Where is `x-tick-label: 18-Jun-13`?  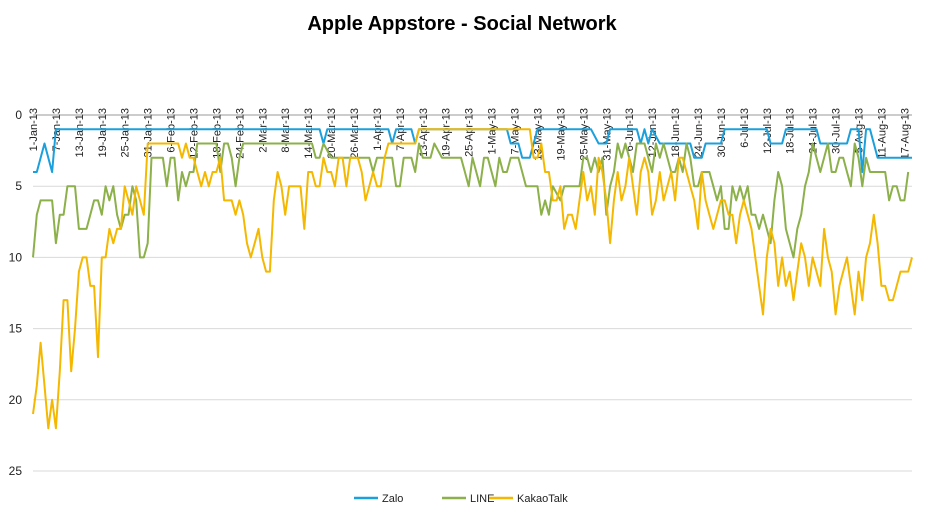
x-tick-label: 18-Jun-13 is located at coordinates (676, 133).